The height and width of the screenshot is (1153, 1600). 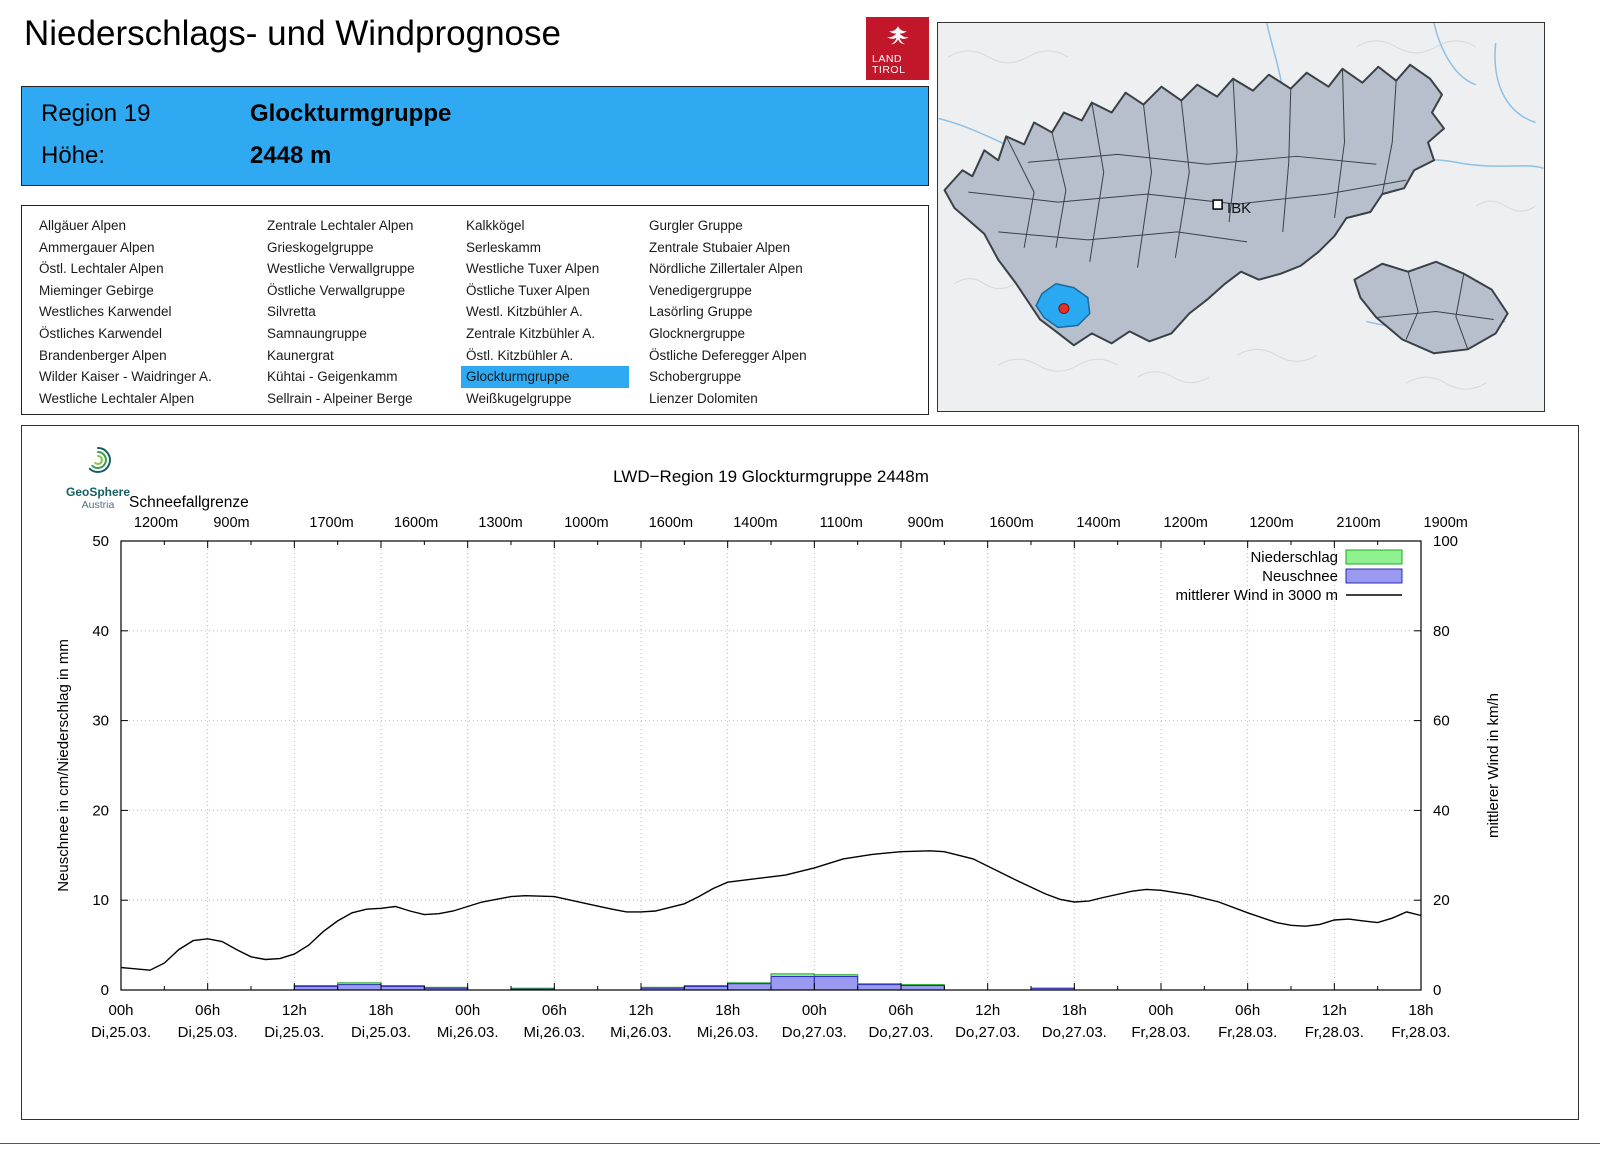 What do you see at coordinates (531, 333) in the screenshot?
I see `region-list-item: Zentrale Kitzbühler A.` at bounding box center [531, 333].